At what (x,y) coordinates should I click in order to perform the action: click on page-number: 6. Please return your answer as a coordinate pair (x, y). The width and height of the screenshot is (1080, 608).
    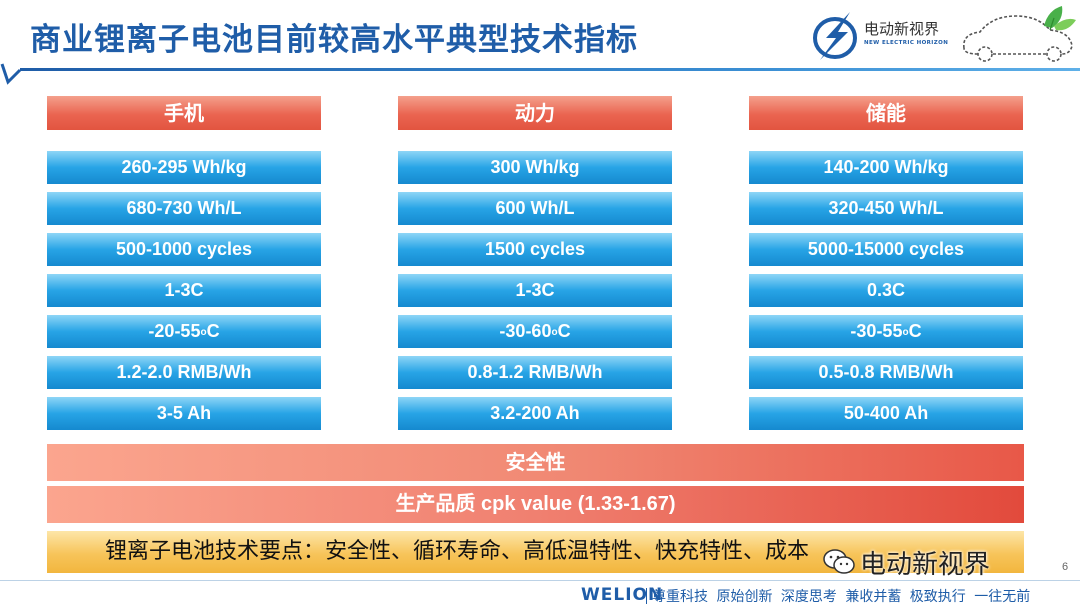
    Looking at the image, I should click on (1065, 567).